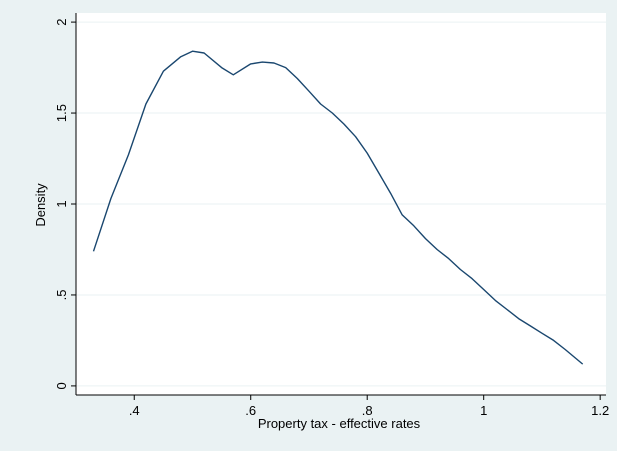 This screenshot has height=451, width=617. I want to click on y-ticks: 0 .5 1 1.5 2, so click(65, 203).